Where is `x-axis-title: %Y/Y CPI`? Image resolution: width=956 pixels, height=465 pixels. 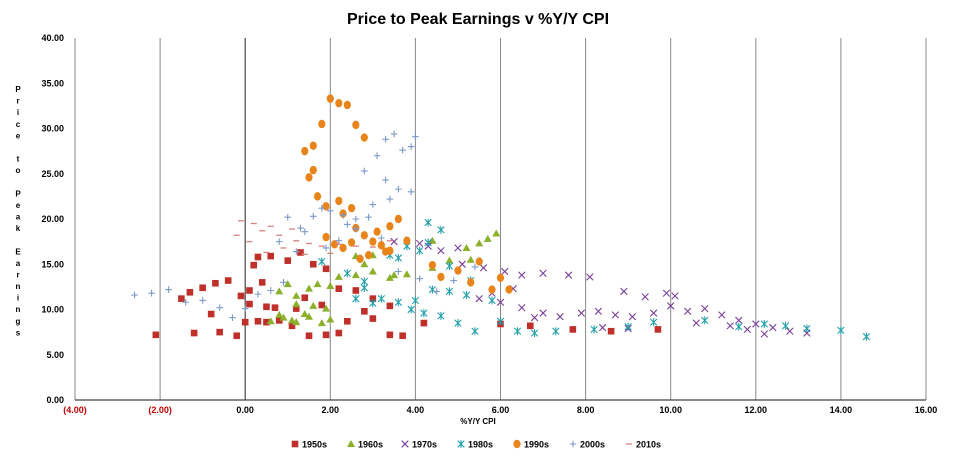
x-axis-title: %Y/Y CPI is located at coordinates (477, 421).